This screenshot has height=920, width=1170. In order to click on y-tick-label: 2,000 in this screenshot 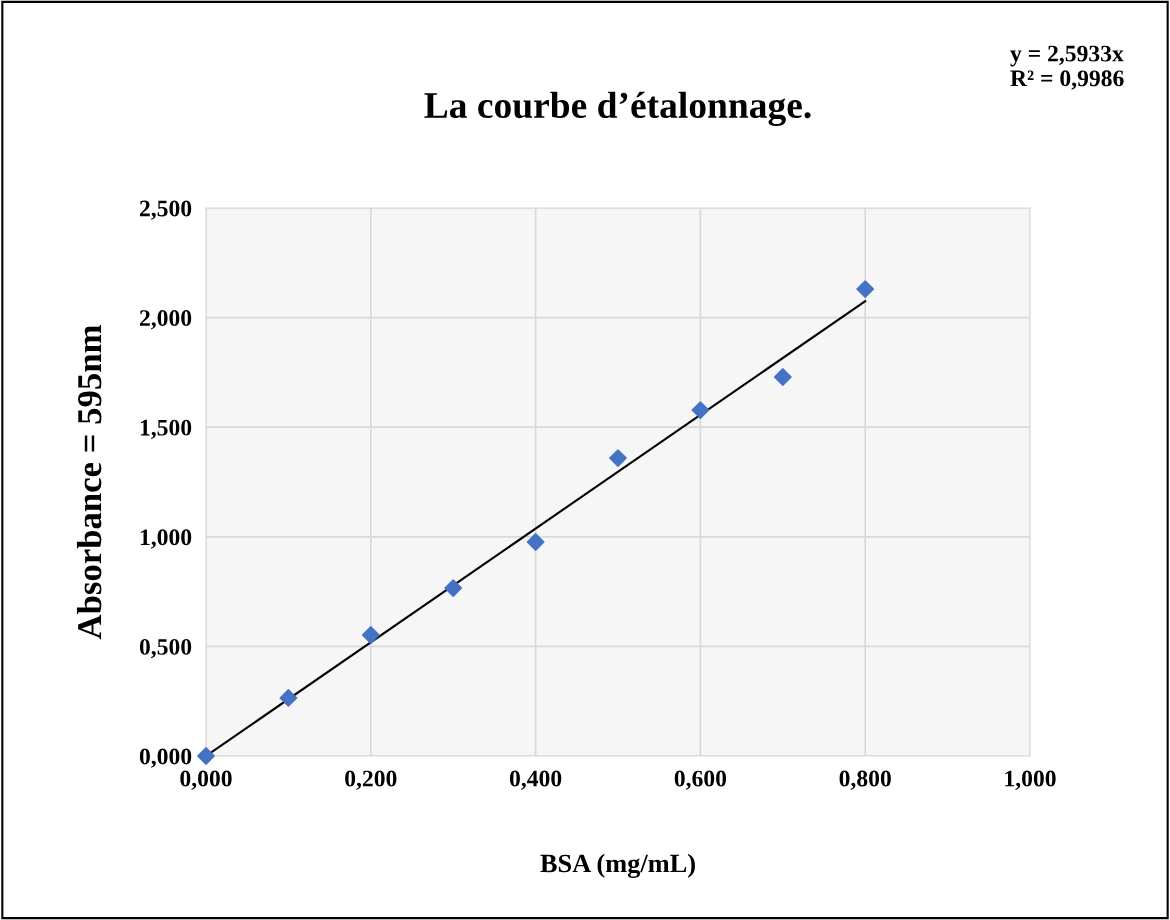, I will do `click(165, 320)`.